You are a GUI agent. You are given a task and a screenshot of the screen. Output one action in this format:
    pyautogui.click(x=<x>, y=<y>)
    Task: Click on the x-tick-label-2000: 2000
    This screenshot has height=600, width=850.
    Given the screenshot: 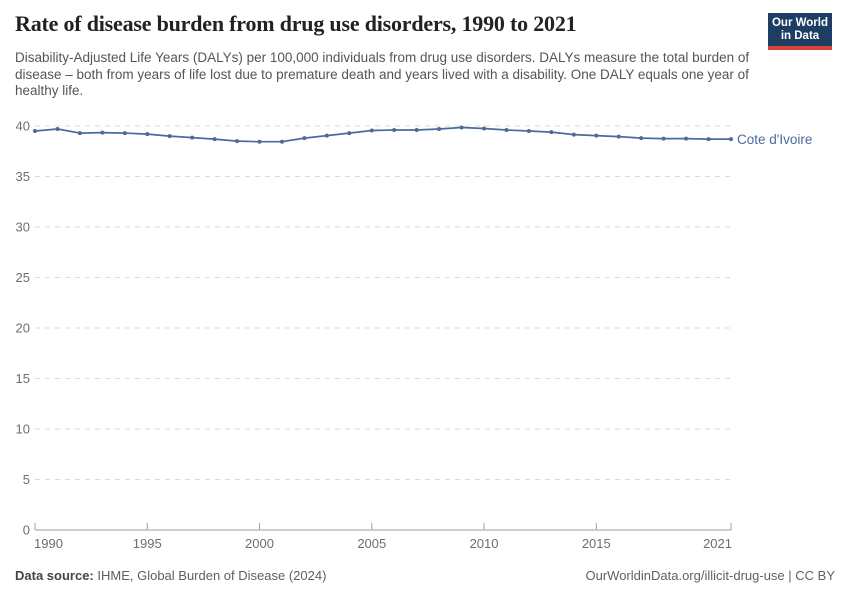 What is the action you would take?
    pyautogui.click(x=259, y=543)
    